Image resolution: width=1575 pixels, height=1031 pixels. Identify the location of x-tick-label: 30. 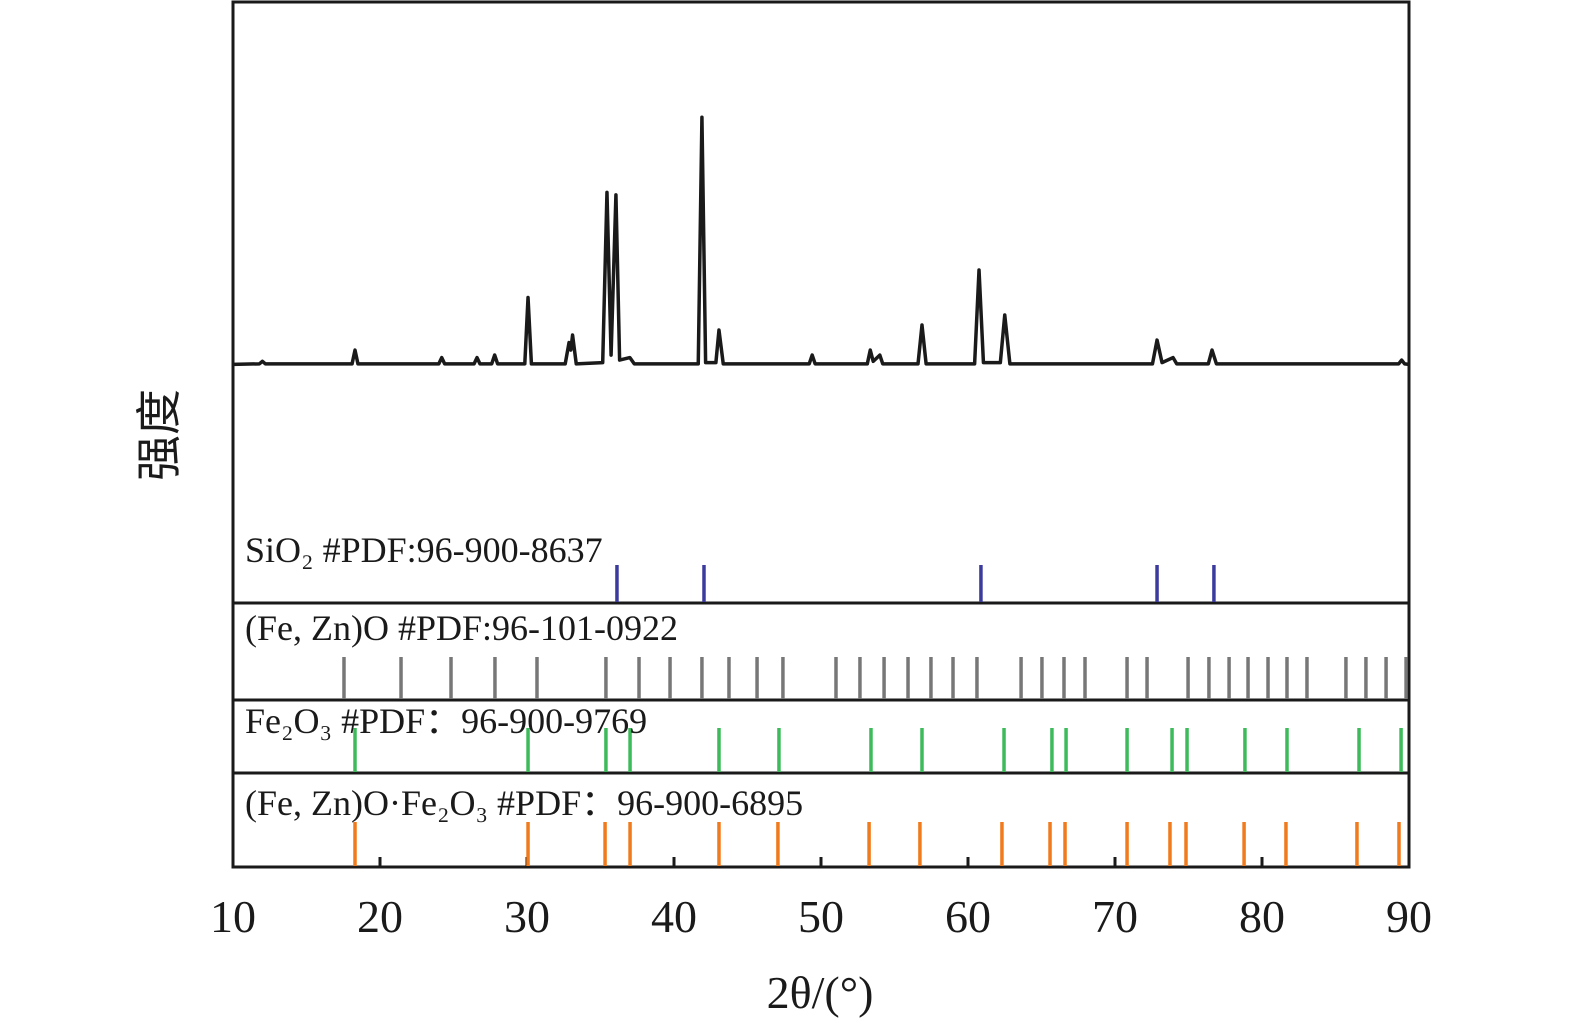
(527, 916).